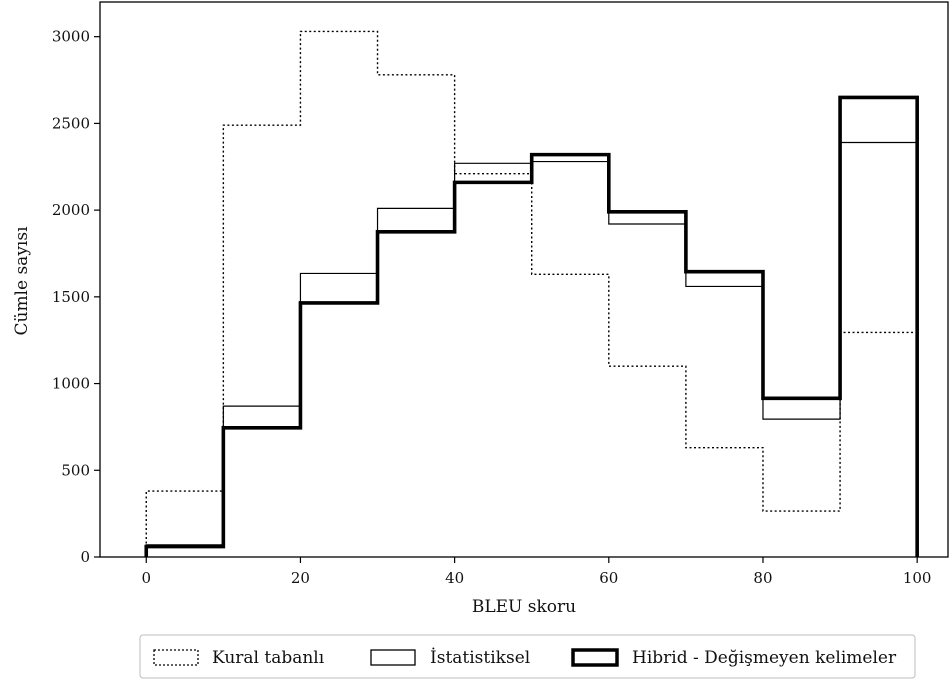  Describe the element at coordinates (71, 37) in the screenshot. I see `y-tick-label: 3000` at that location.